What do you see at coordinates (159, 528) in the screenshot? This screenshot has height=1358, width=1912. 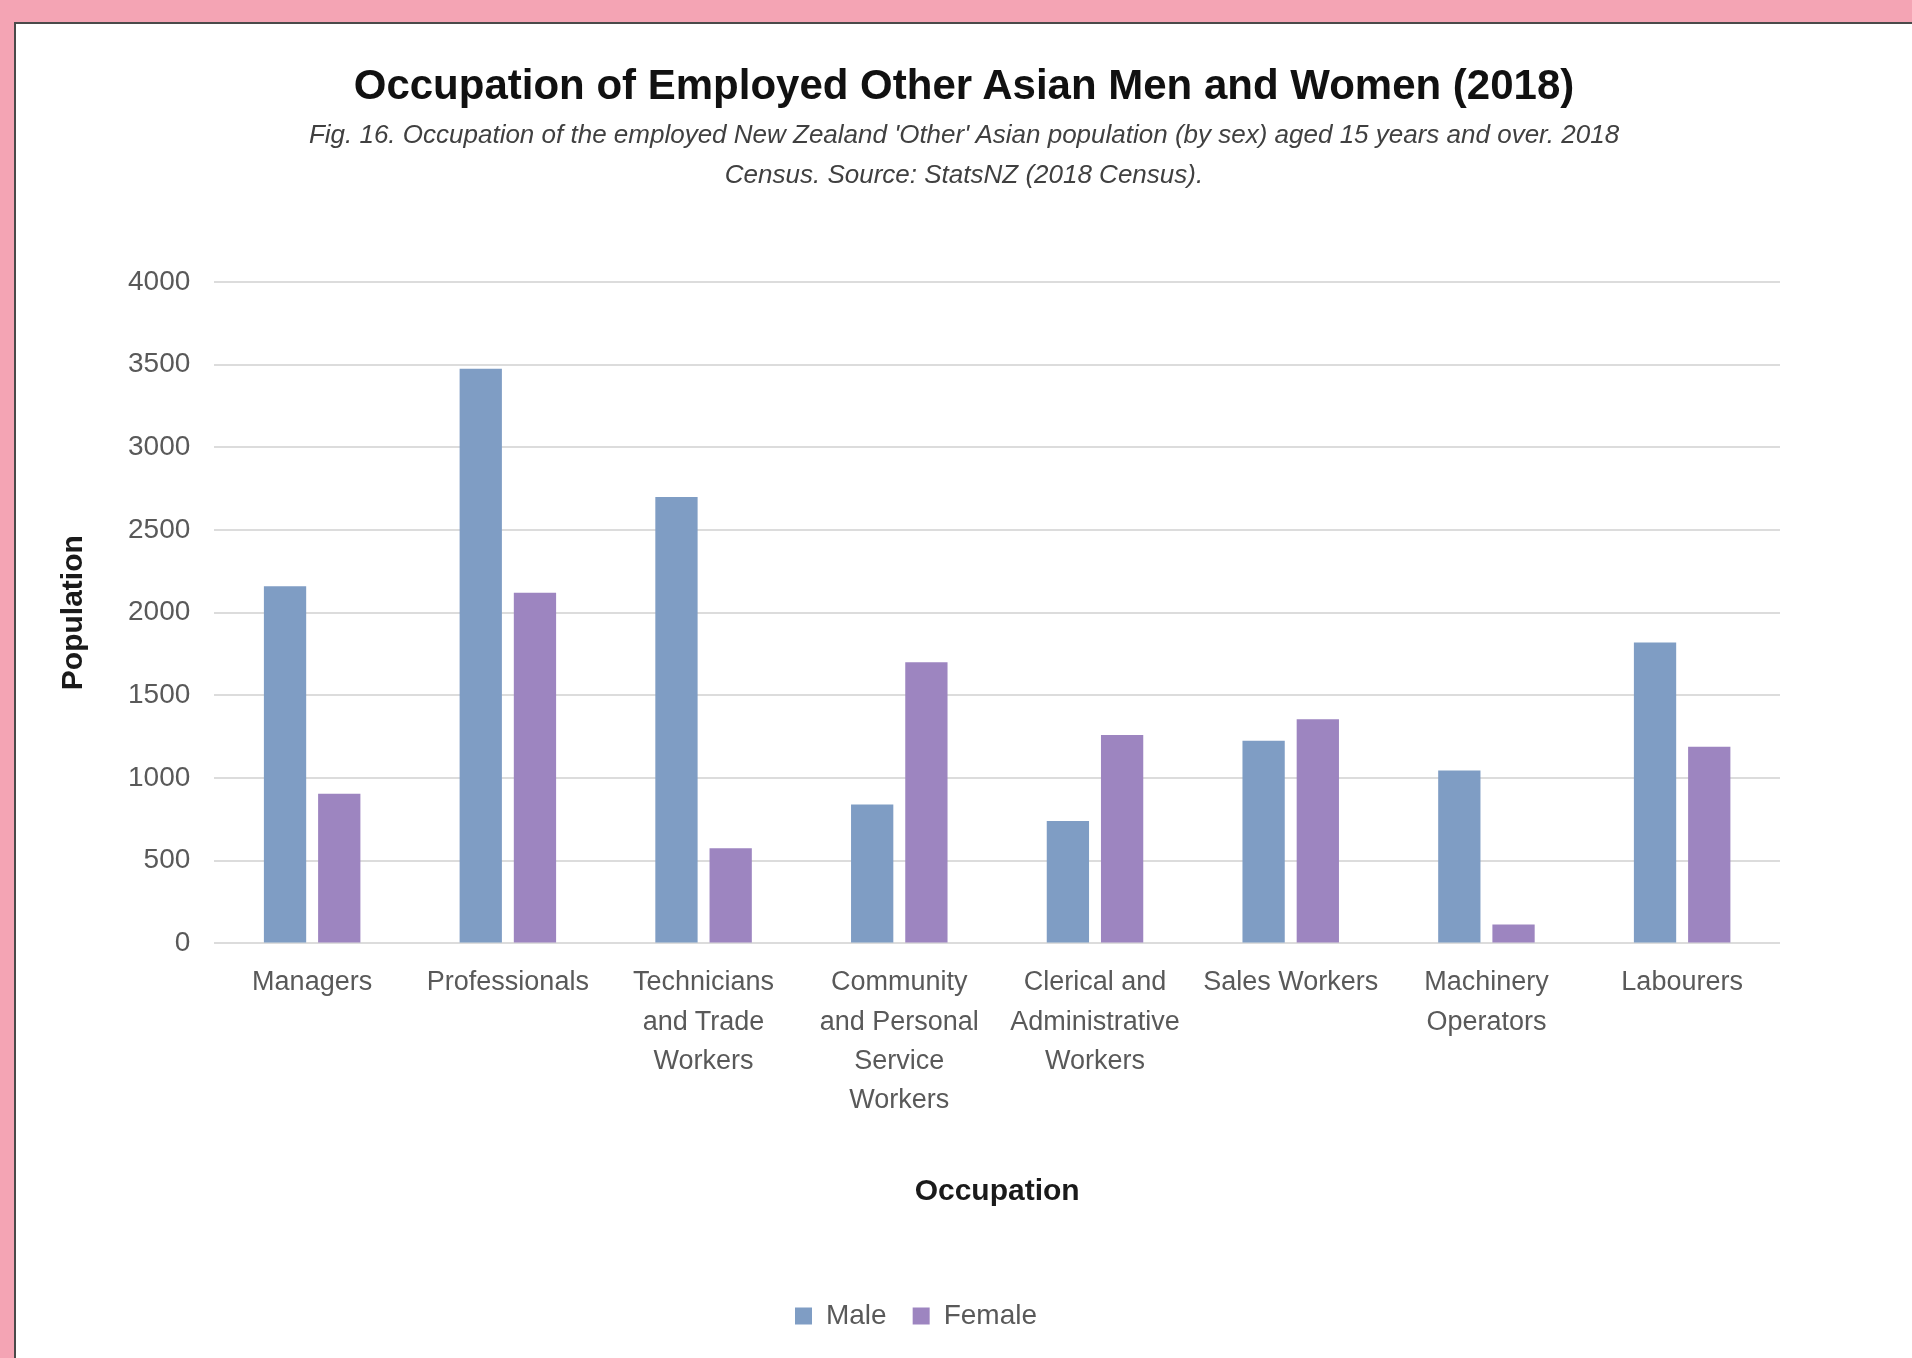 I see `y-tick-label: 2500` at bounding box center [159, 528].